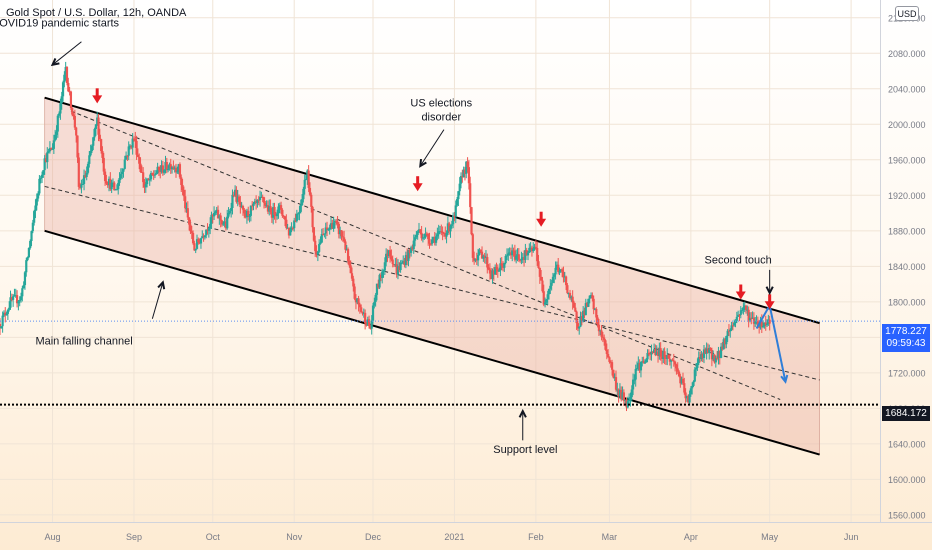 This screenshot has height=550, width=932. Describe the element at coordinates (441, 118) in the screenshot. I see `annotation-text: disorder` at that location.